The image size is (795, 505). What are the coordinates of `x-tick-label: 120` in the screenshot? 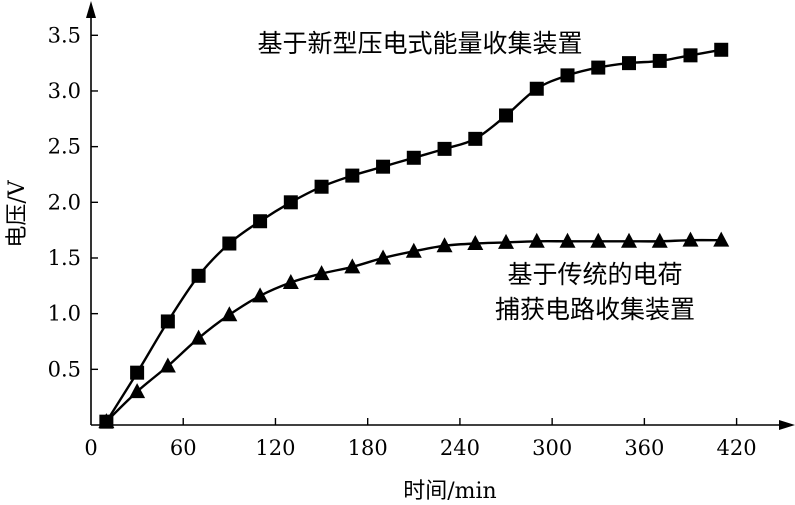 It's located at (275, 448).